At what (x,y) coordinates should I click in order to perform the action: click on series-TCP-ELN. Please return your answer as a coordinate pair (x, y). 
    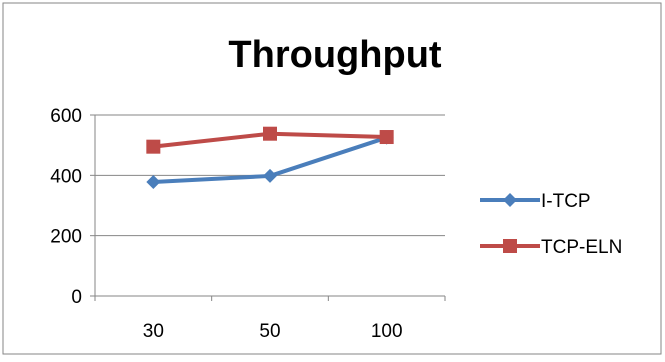
    Looking at the image, I should click on (270, 140).